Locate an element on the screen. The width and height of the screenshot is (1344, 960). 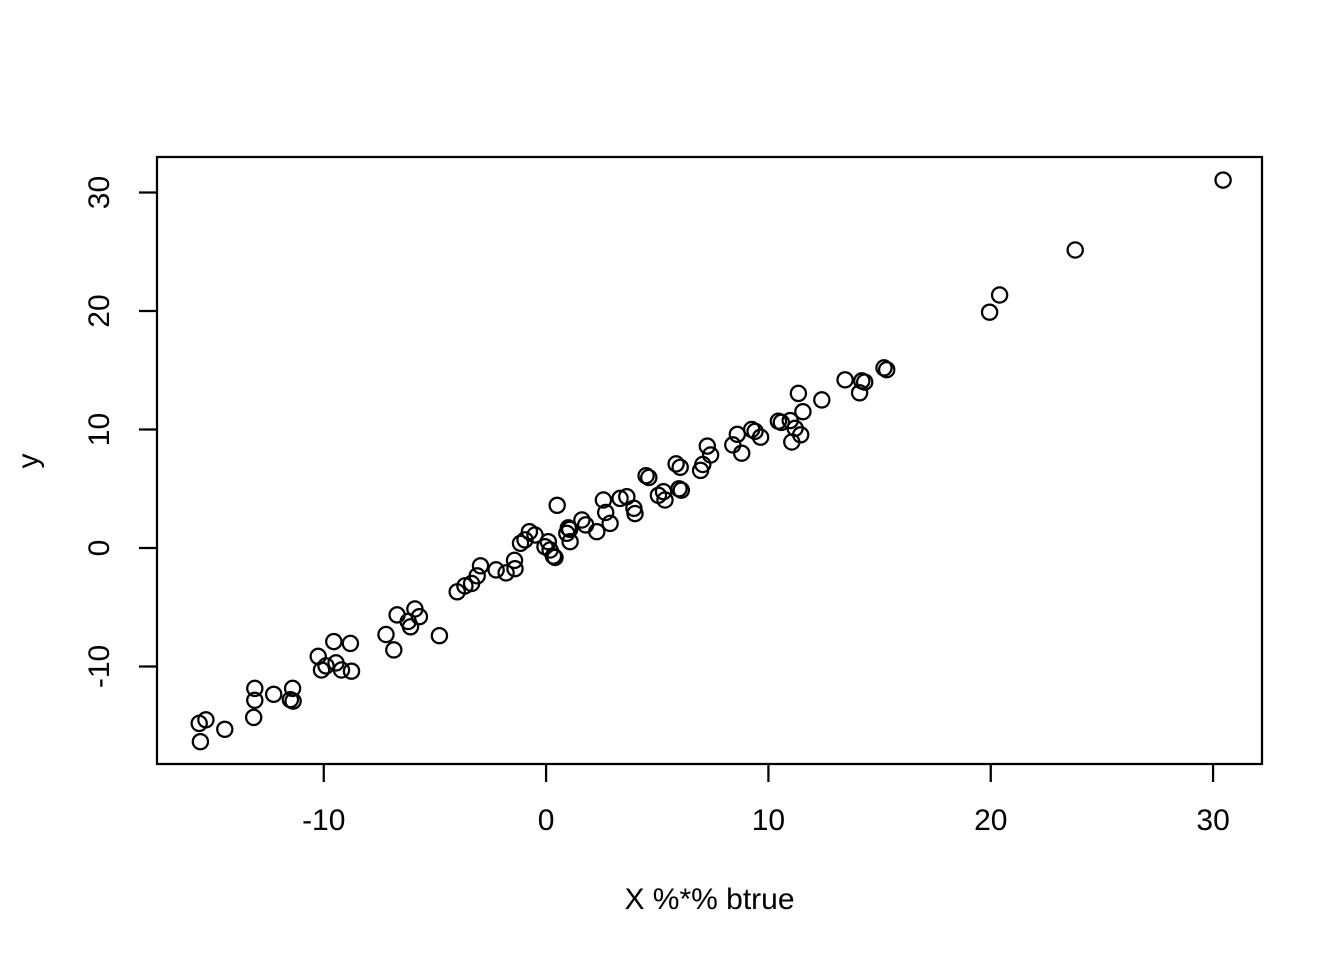
x-tick-label: -10 is located at coordinates (323, 820).